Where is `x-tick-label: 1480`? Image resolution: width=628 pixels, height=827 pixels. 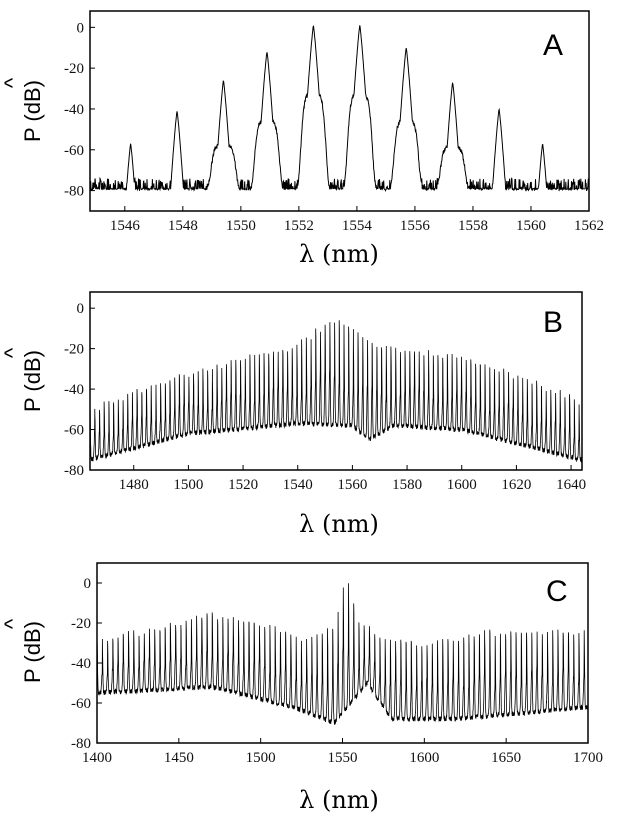
x-tick-label: 1480 is located at coordinates (134, 485).